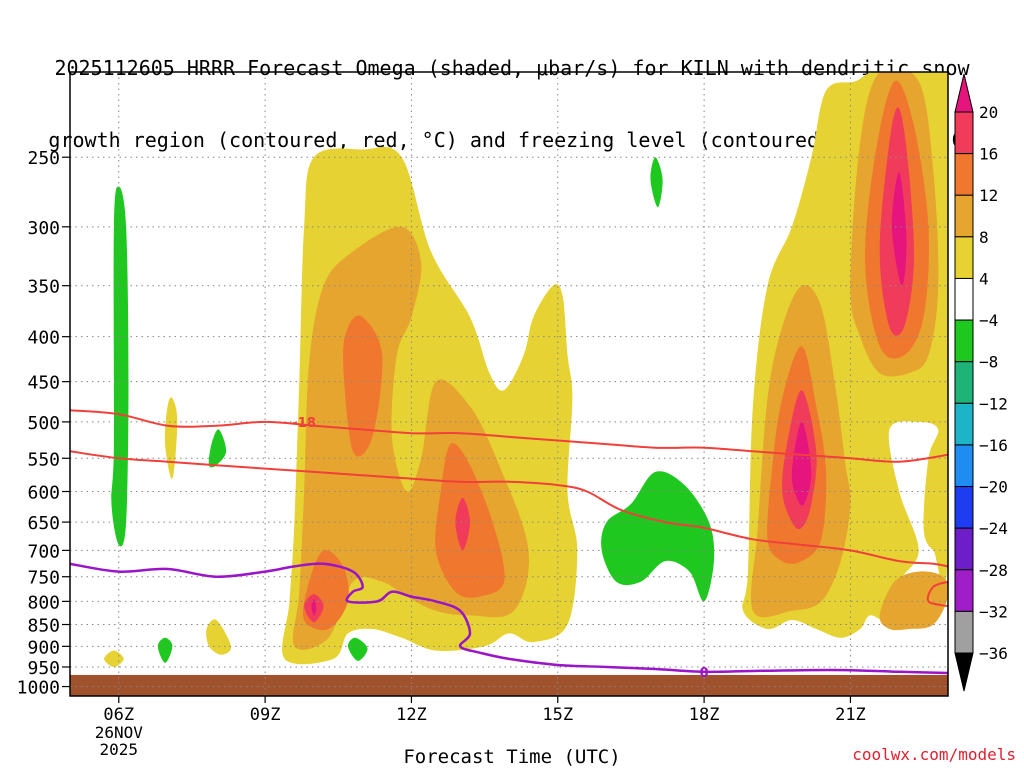 This screenshot has height=768, width=1024. What do you see at coordinates (119, 732) in the screenshot?
I see `x-tick-sublabel-0: 26NOV` at bounding box center [119, 732].